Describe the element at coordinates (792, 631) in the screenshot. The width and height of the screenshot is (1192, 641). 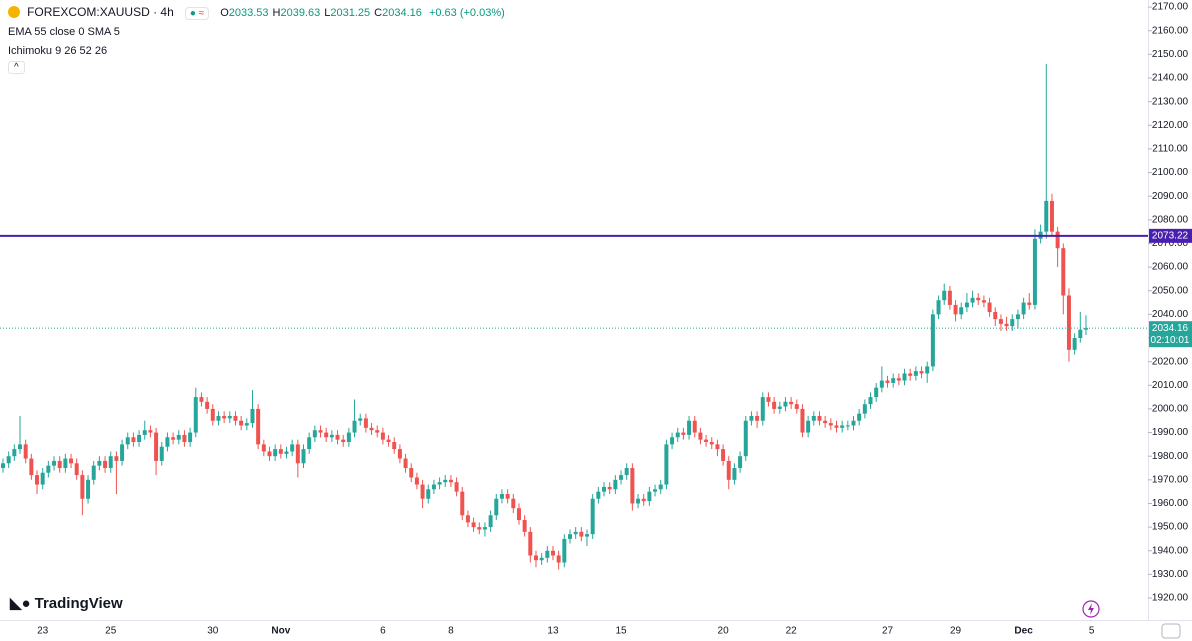
I see `x-tick-label: 22` at that location.